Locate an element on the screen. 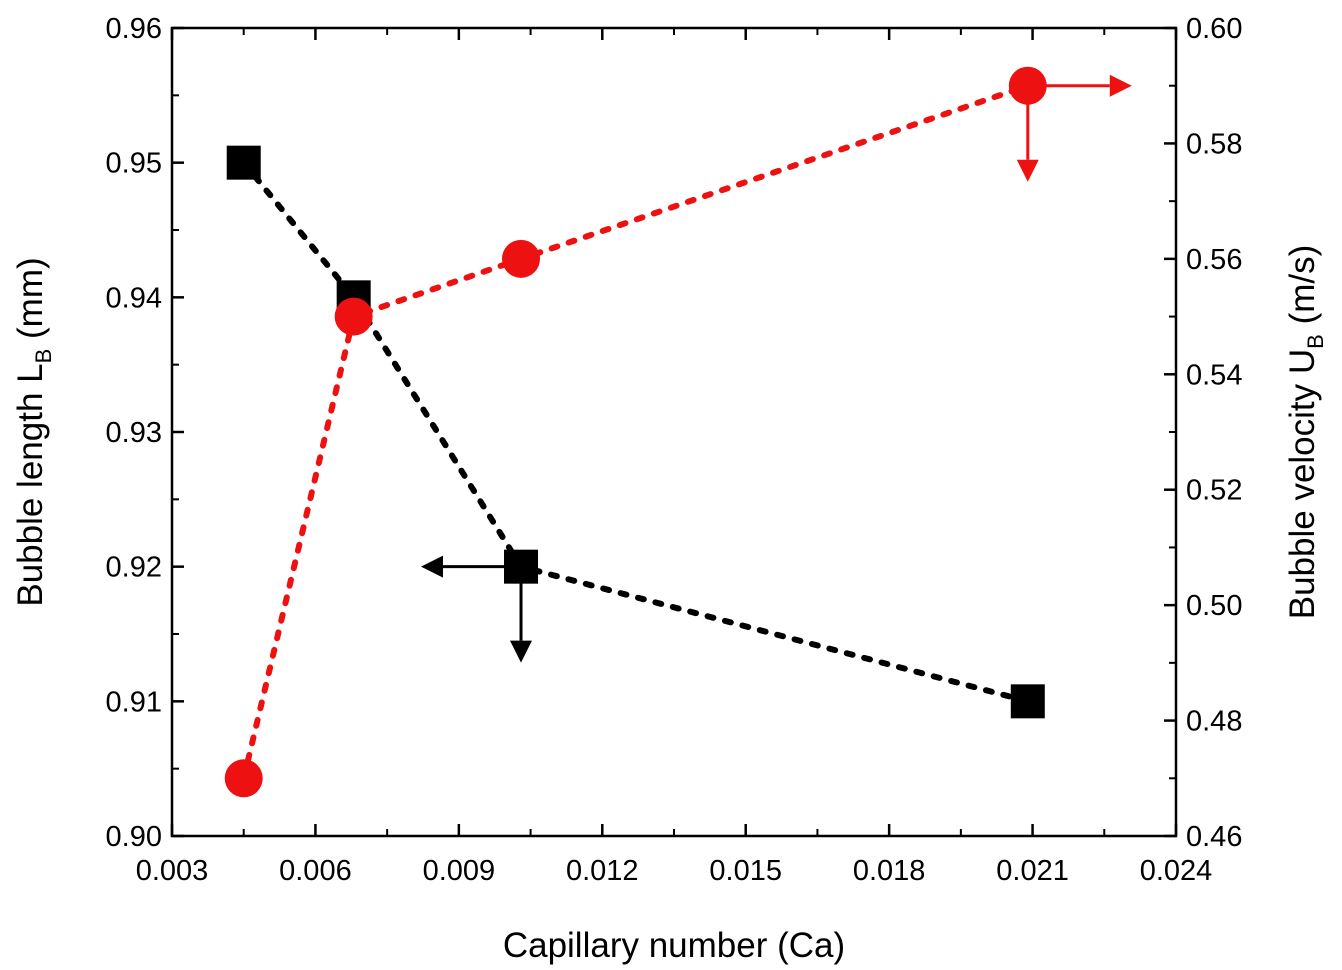 The height and width of the screenshot is (970, 1342). x-axis-title: Capillary number (Ca) is located at coordinates (674, 945).